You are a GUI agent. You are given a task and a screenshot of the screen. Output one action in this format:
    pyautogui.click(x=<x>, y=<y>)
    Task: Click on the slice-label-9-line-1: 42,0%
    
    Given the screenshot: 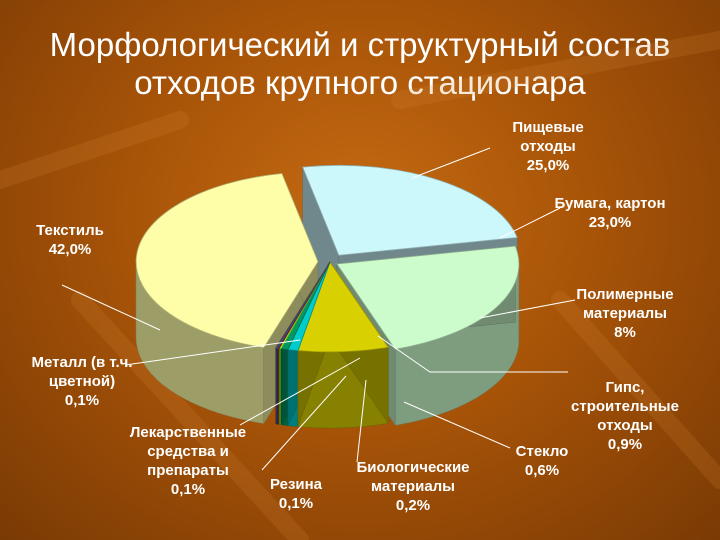 What is the action you would take?
    pyautogui.click(x=70, y=249)
    